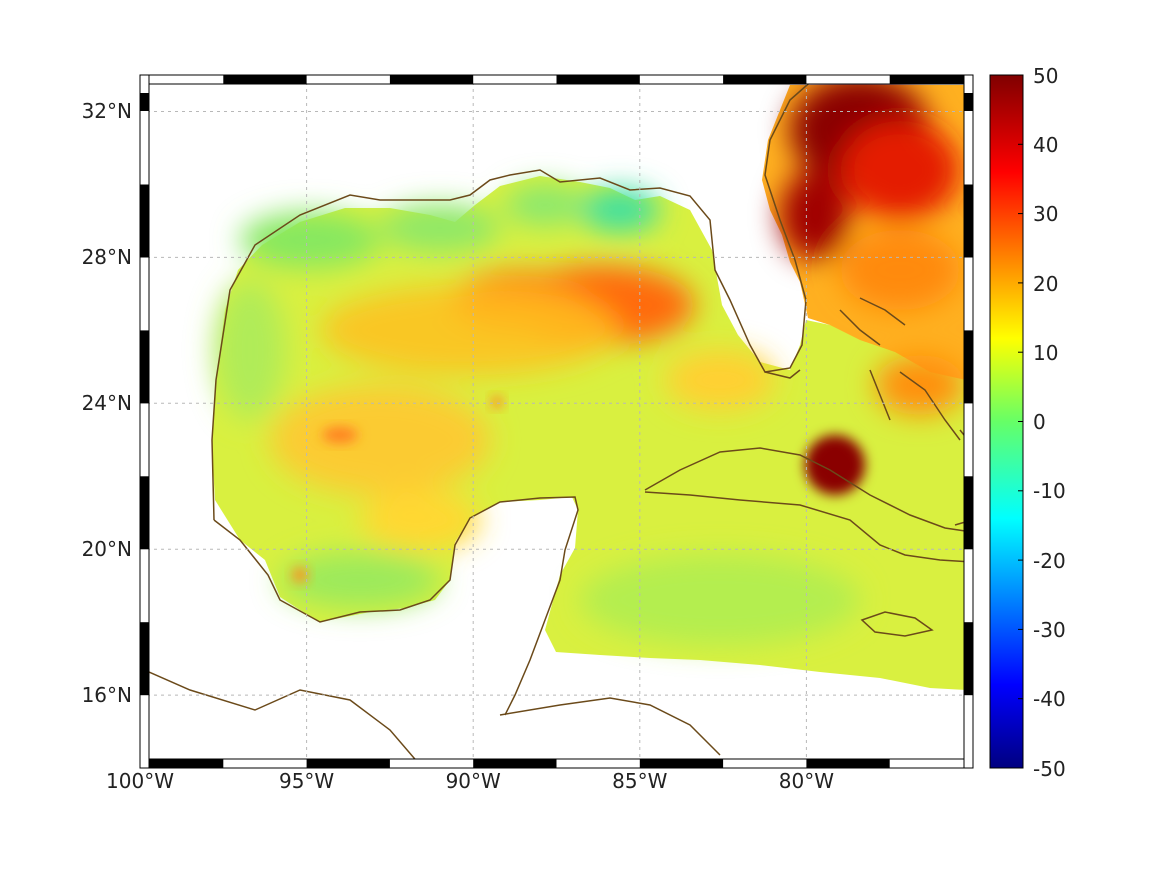 The image size is (1167, 875). Describe the element at coordinates (300, 575) in the screenshot. I see `warm-patch-bay-campeche` at that location.